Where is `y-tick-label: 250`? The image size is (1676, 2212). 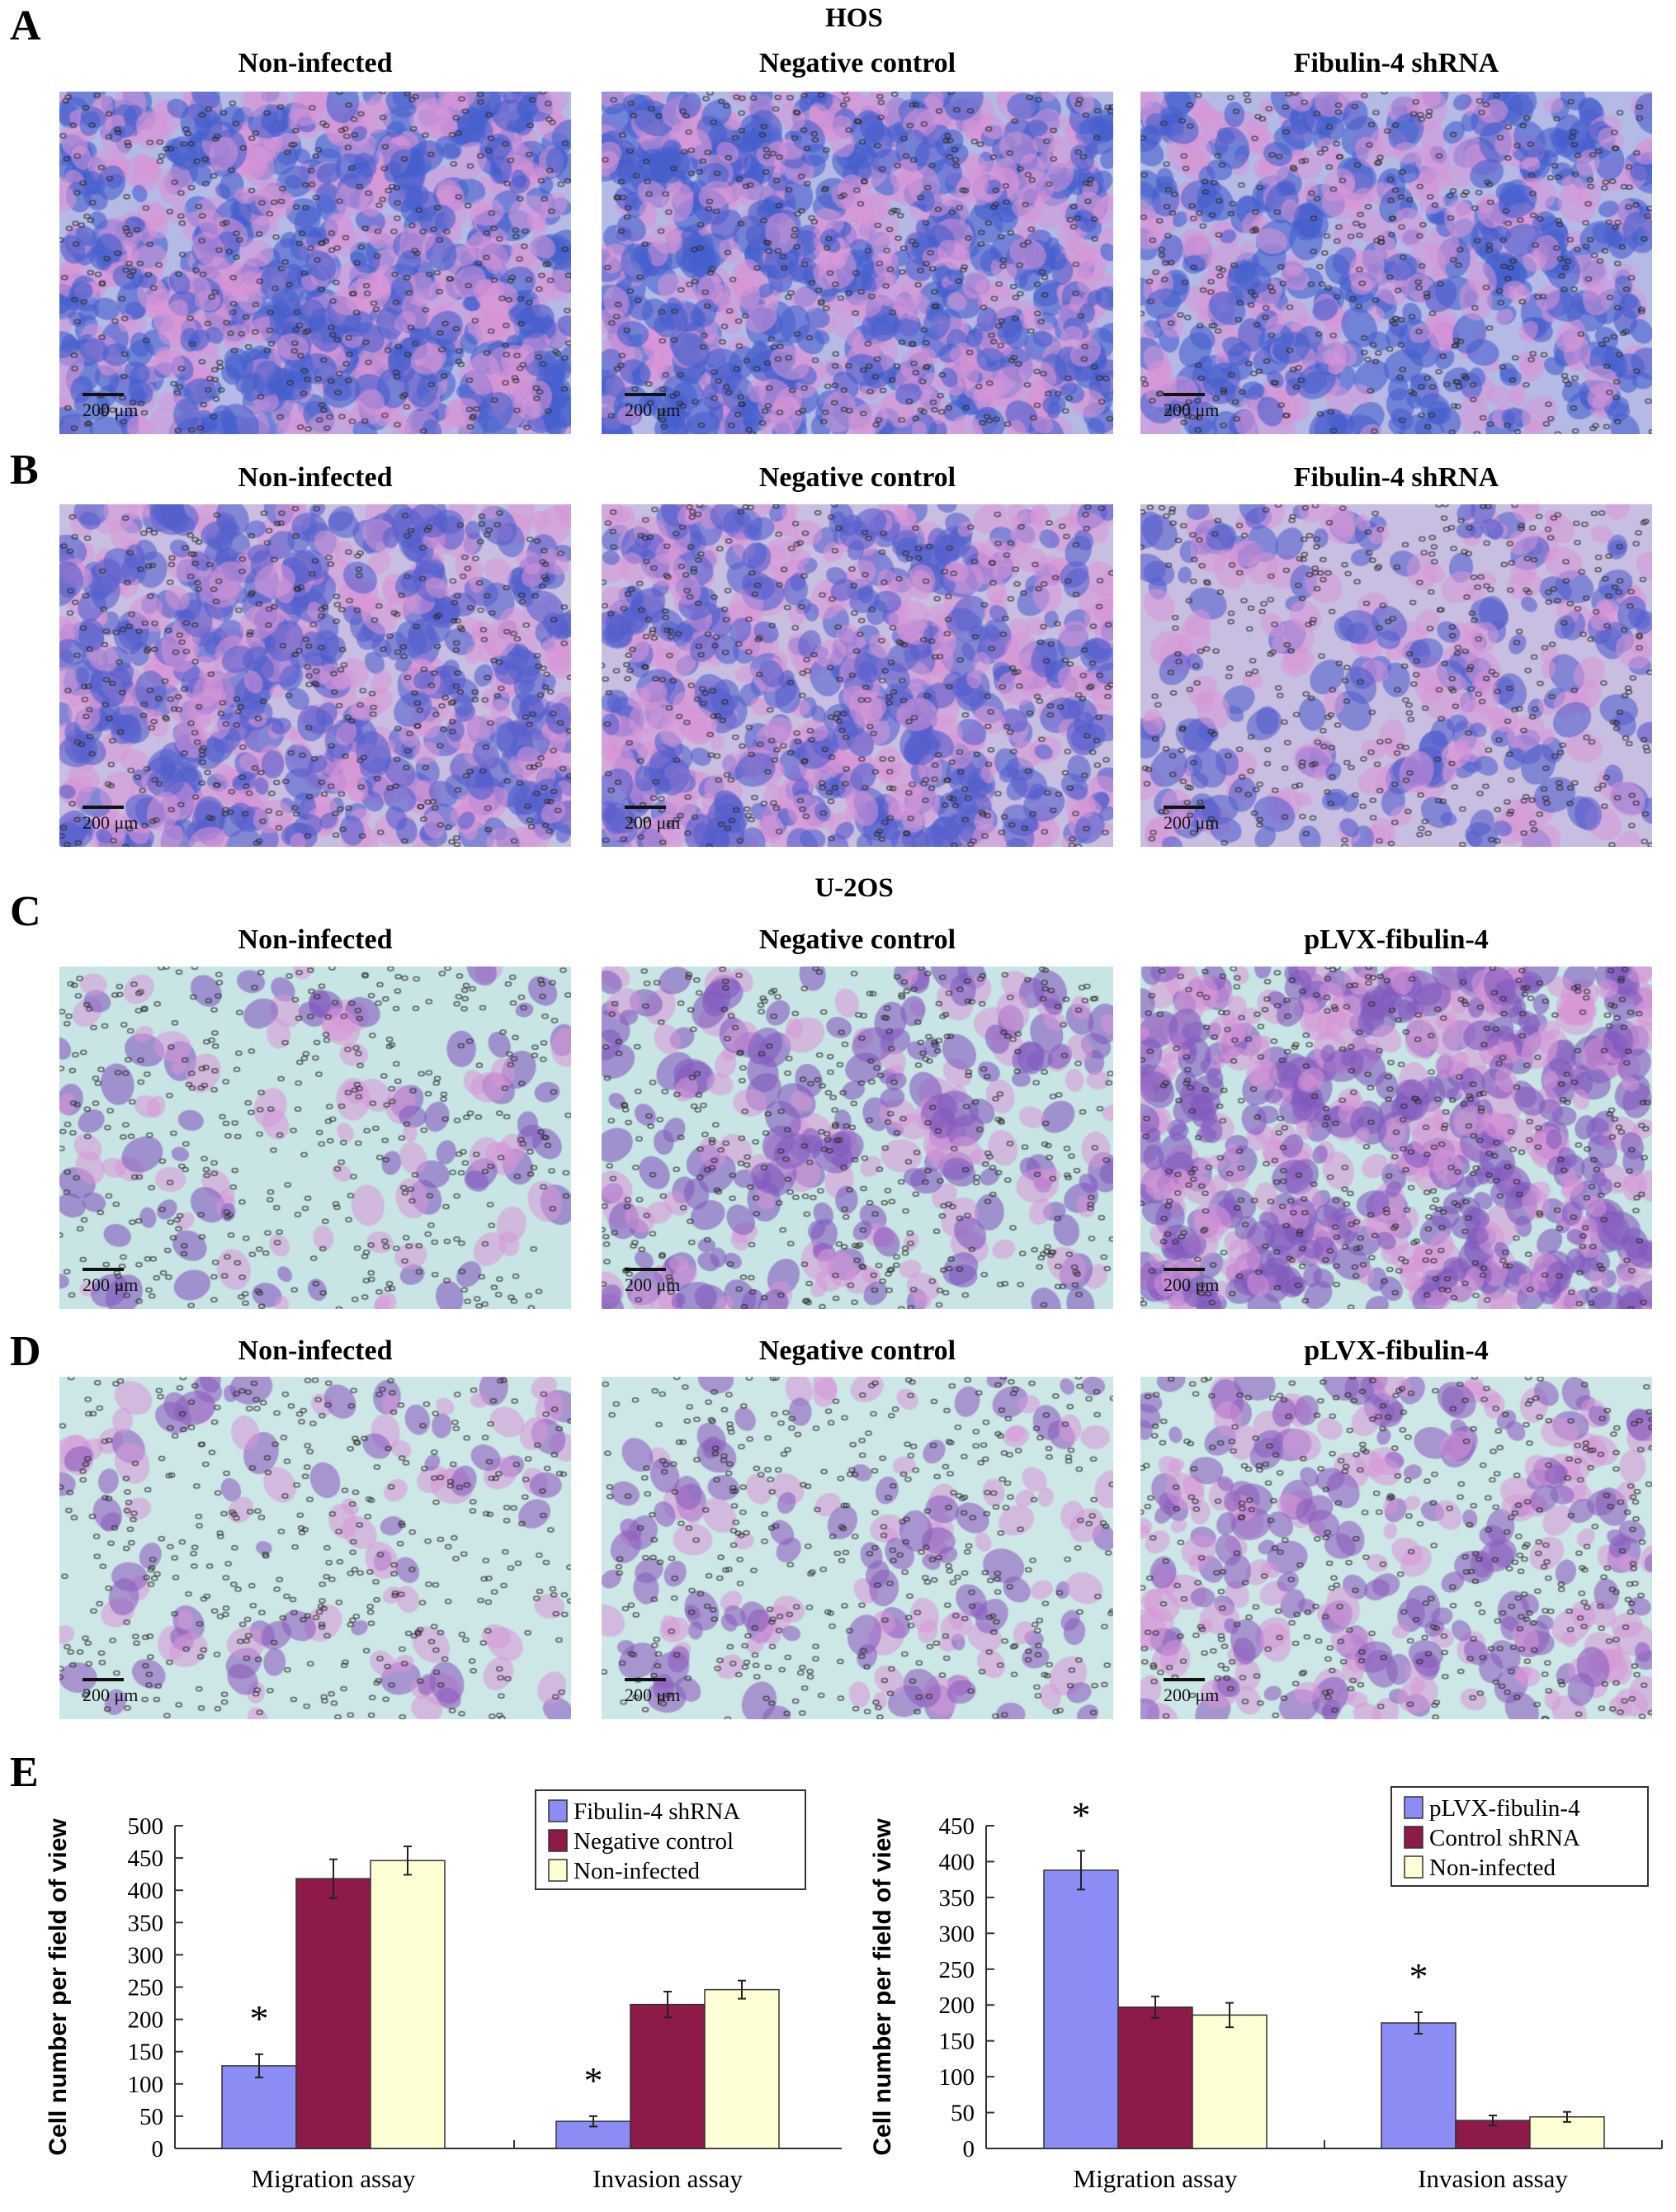 y-tick-label: 250 is located at coordinates (957, 1970).